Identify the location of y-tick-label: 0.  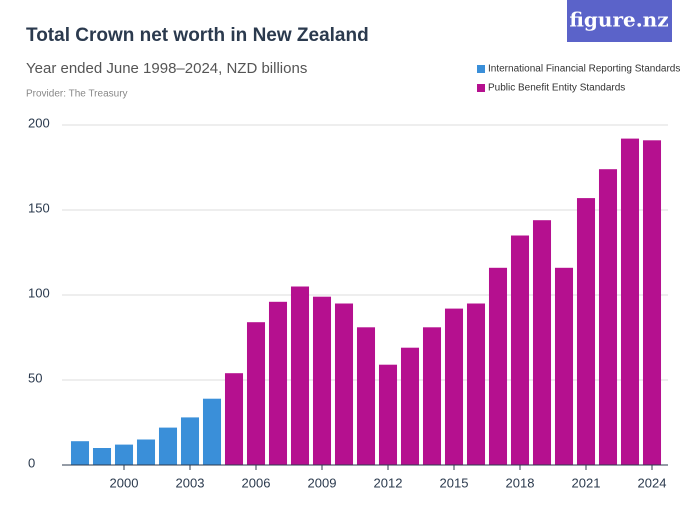
(31, 462).